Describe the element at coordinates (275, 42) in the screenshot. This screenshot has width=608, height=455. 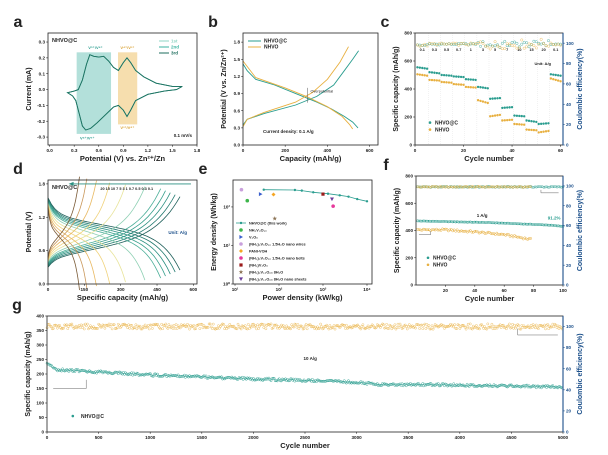
I see `legend-label: NHVO@C` at that location.